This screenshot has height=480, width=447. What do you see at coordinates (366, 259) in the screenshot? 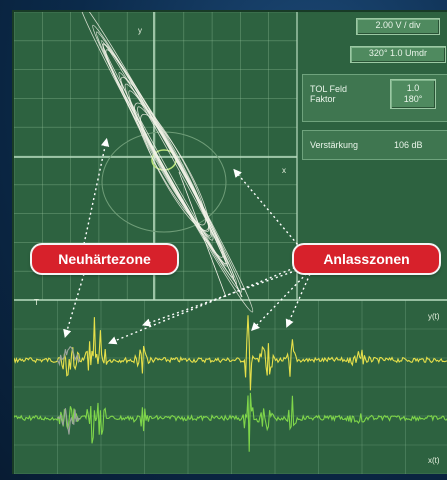
I see `anlasszonen-callout: Anlasszonen` at bounding box center [366, 259].